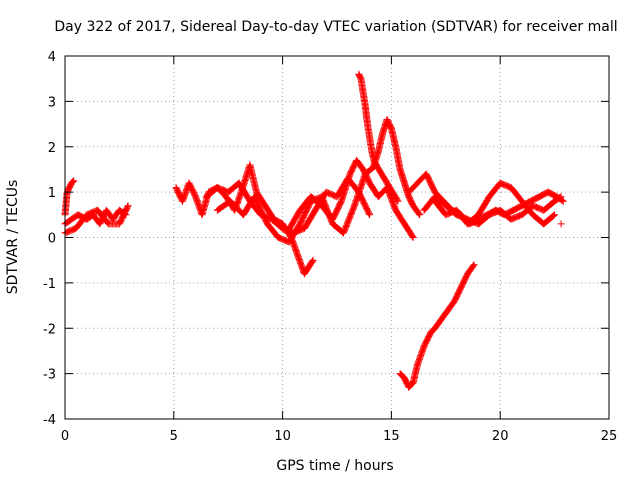 This screenshot has width=640, height=480. Describe the element at coordinates (609, 436) in the screenshot. I see `x-tick-label: 25` at that location.